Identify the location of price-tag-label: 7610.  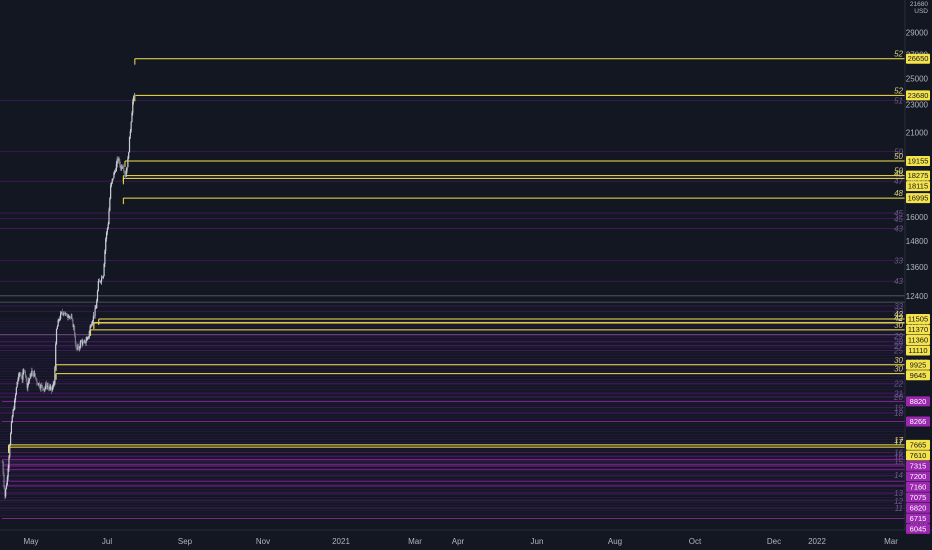
(918, 455).